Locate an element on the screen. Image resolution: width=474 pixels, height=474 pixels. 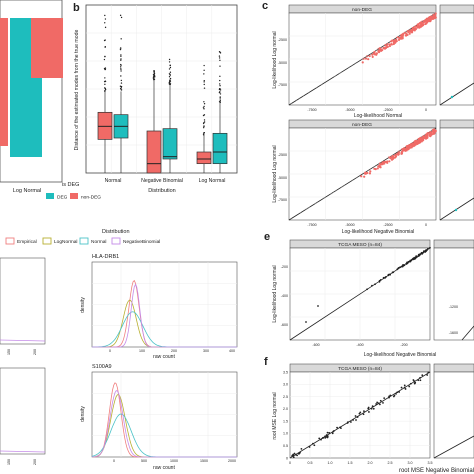
c-bottom-xlabel: Log-likelihood Negative Binomial is located at coordinates (378, 232).